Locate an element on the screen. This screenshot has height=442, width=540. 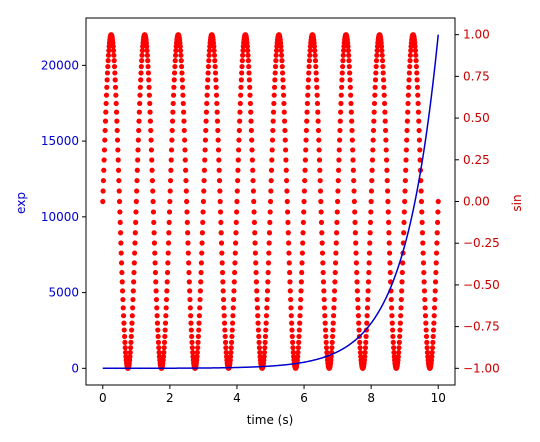
left-y-tick-label: 5000 is located at coordinates (63, 293).